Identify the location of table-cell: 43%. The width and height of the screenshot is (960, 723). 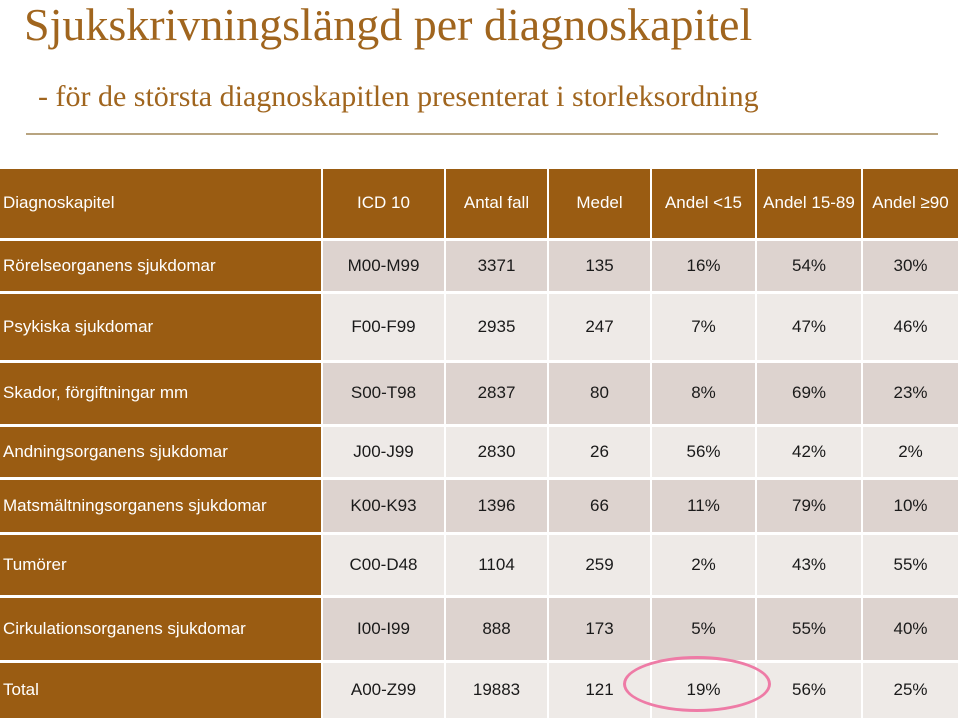
(809, 565).